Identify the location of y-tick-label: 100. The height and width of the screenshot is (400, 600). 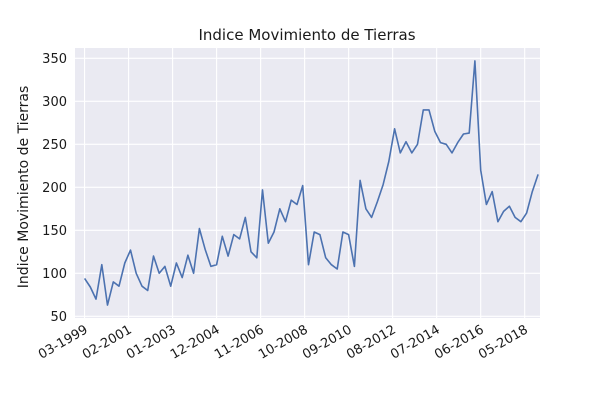
(54, 274).